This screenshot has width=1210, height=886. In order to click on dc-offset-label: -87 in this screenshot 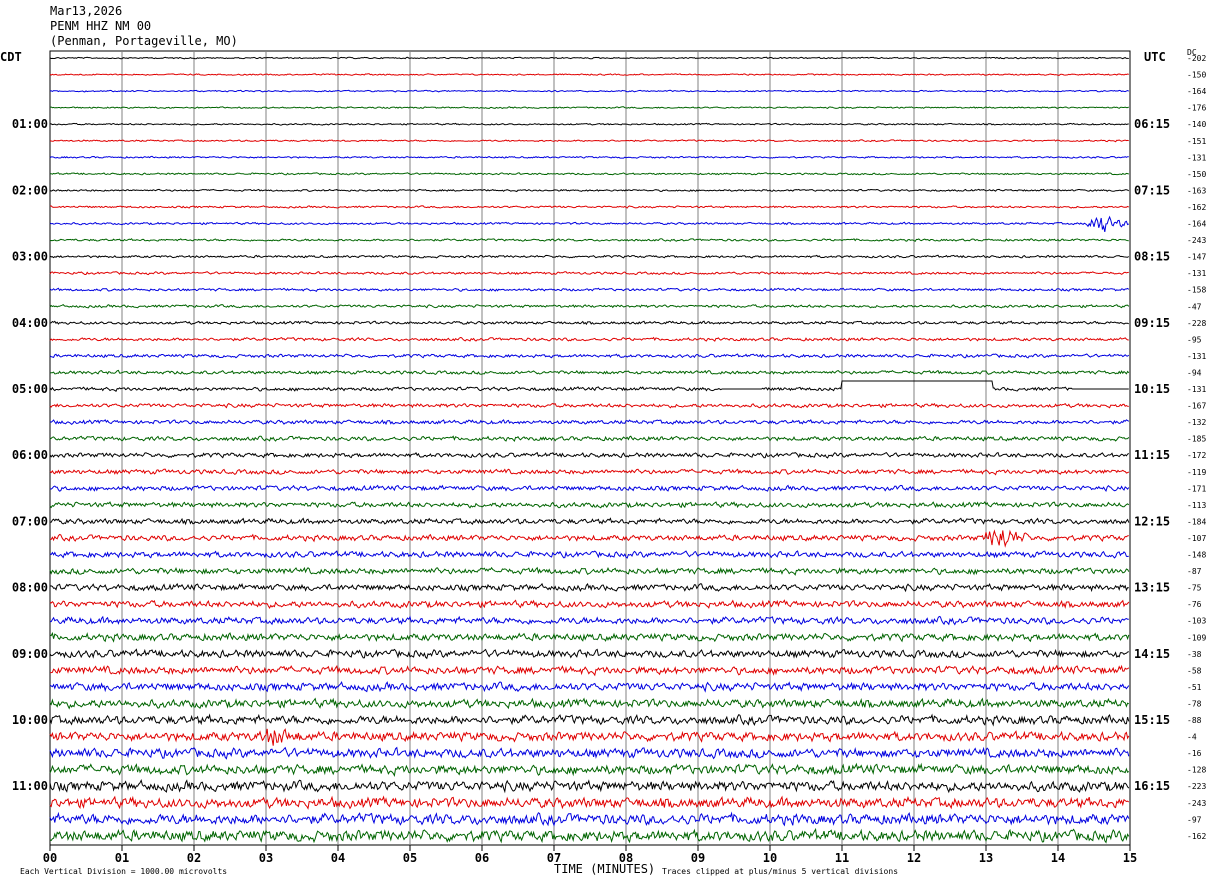, I will do `click(1194, 571)`.